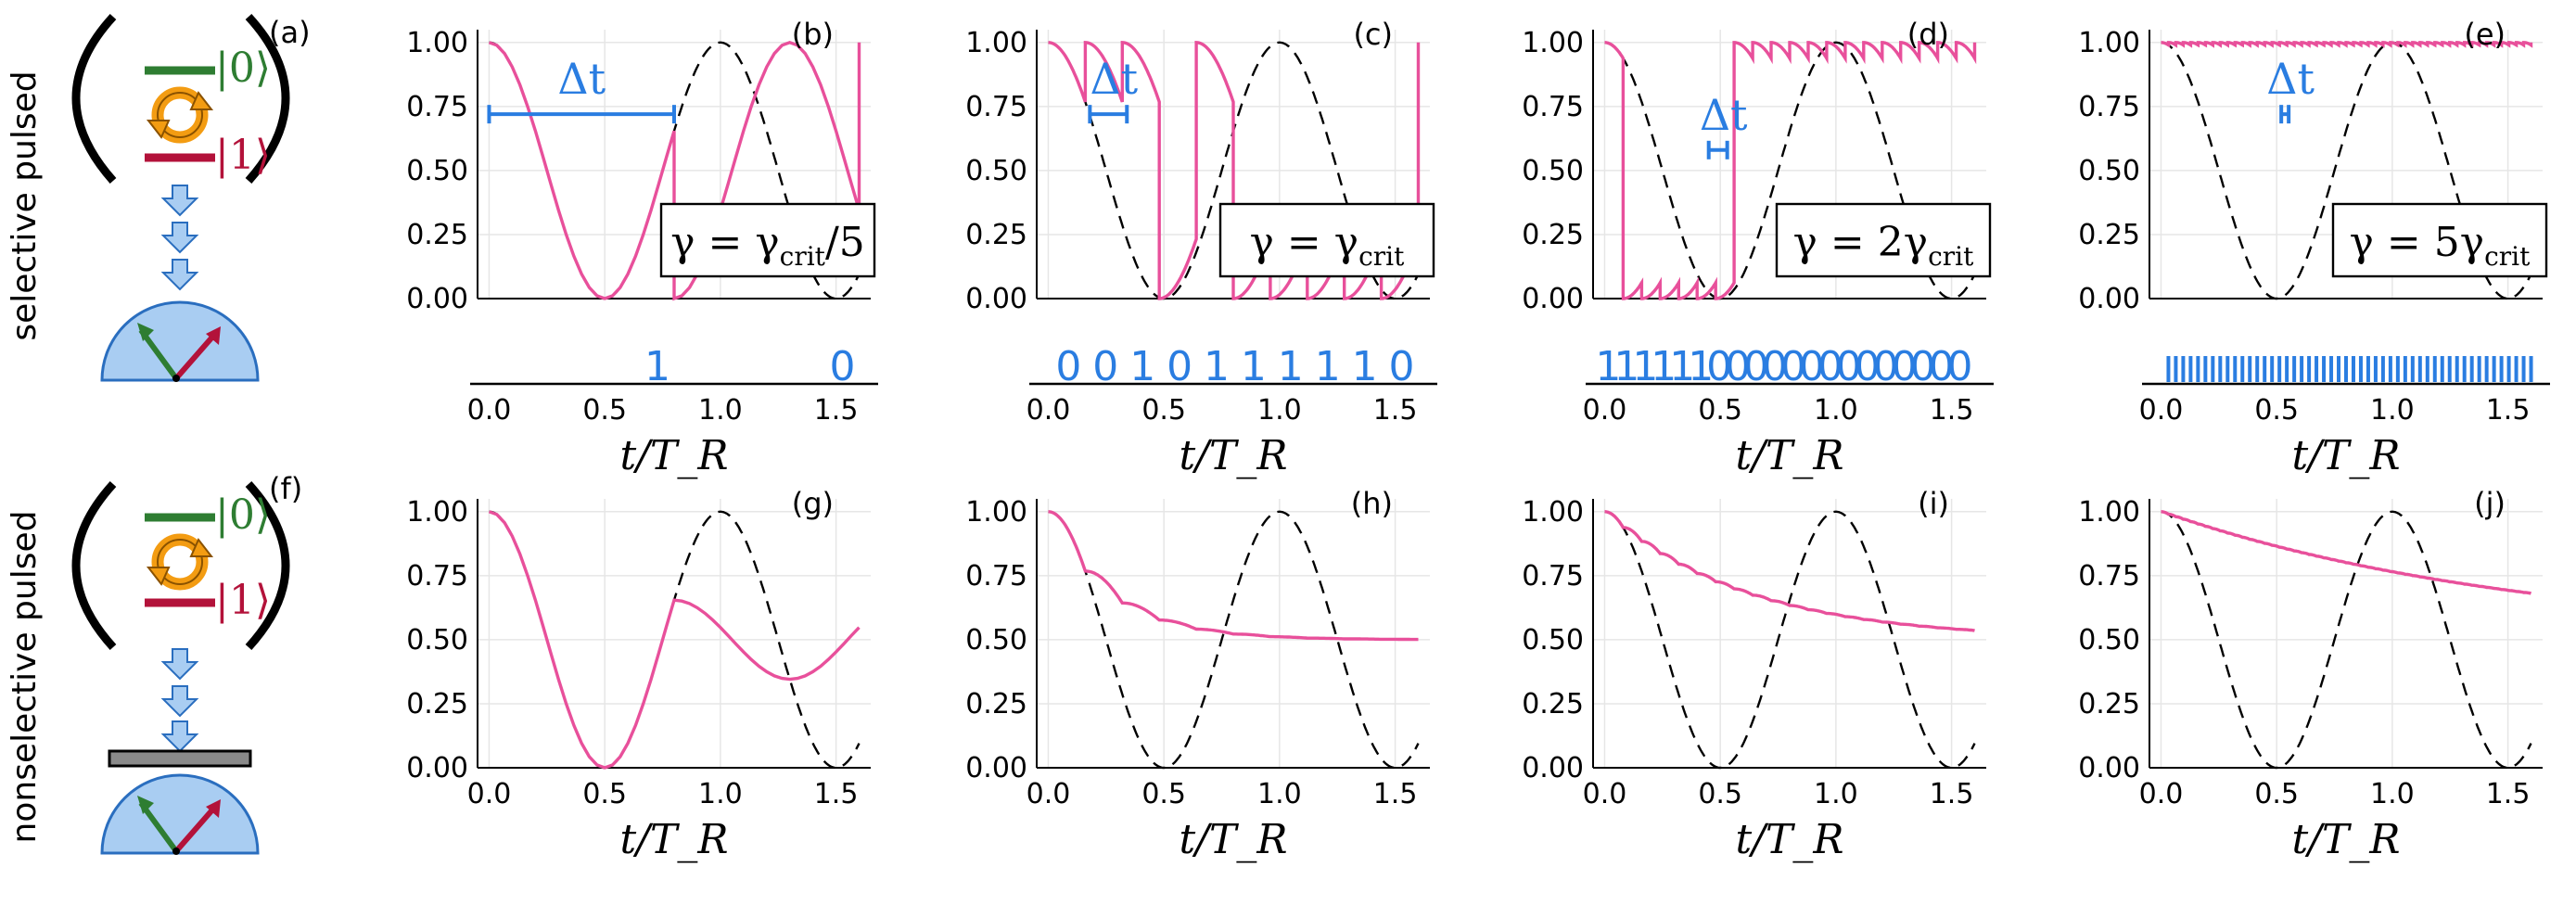 The image size is (2576, 905). I want to click on y-tick-label-b-3: 0.75, so click(437, 107).